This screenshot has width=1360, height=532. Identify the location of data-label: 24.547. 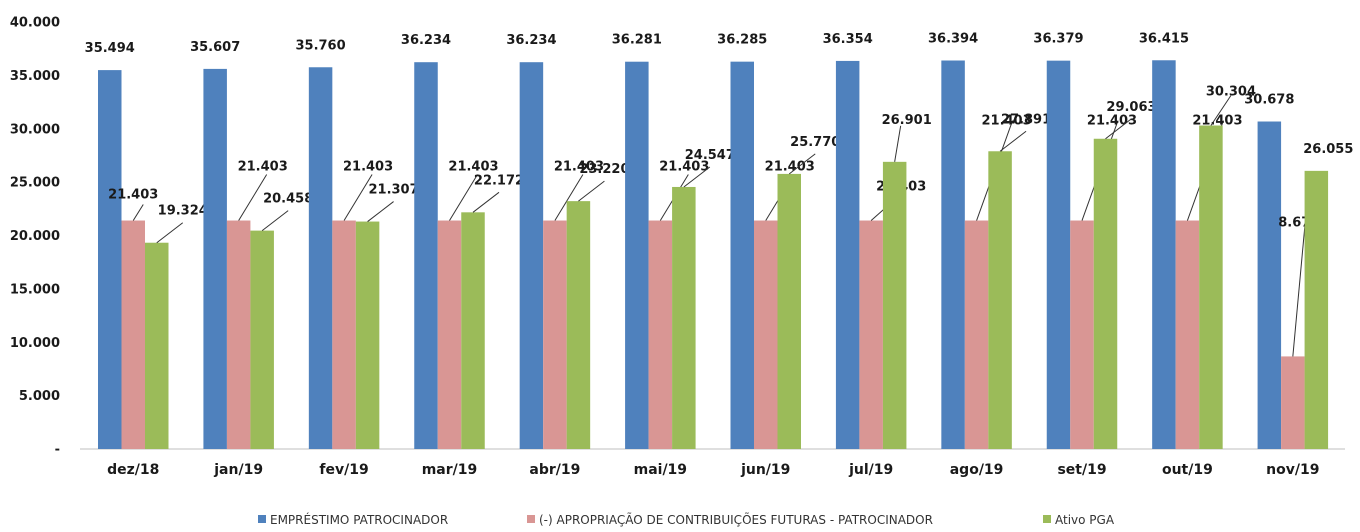
(710, 155).